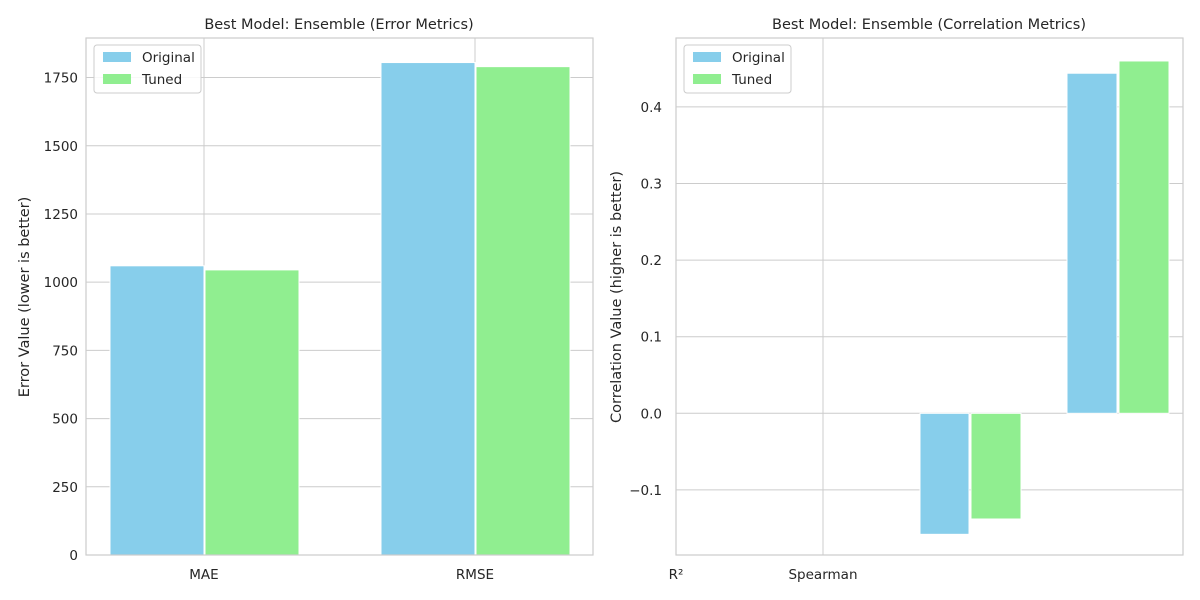  I want to click on chart-1-y-axis-label: Error Value (lower is better), so click(25, 297).